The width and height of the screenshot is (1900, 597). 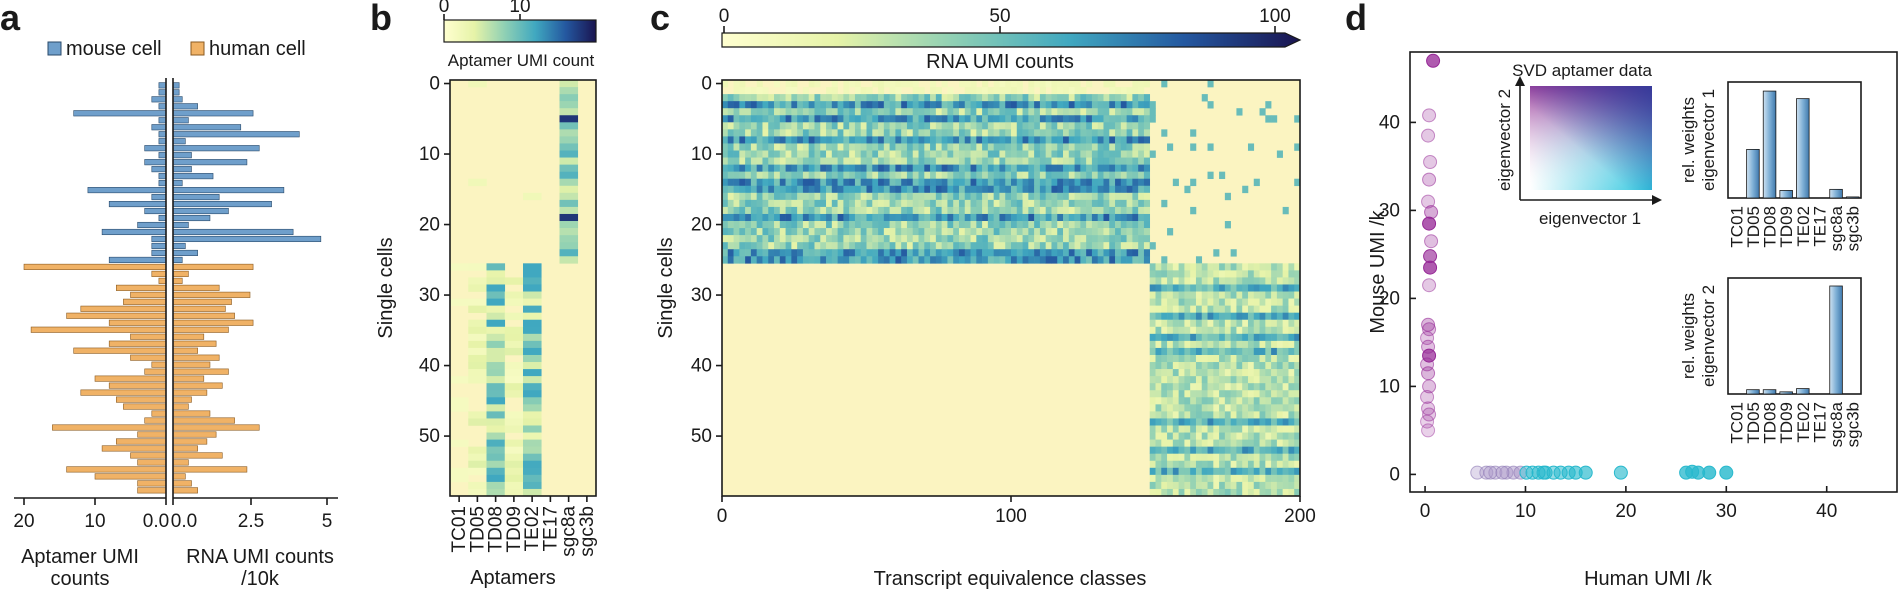 What do you see at coordinates (191, 364) in the screenshot?
I see `rna-bar` at bounding box center [191, 364].